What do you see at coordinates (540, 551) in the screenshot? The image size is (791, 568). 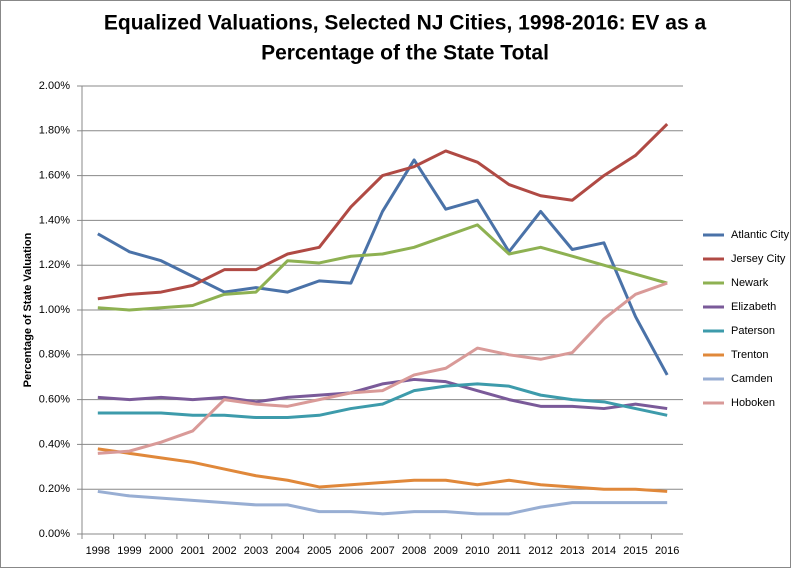 I see `x-tick-label: 2012` at bounding box center [540, 551].